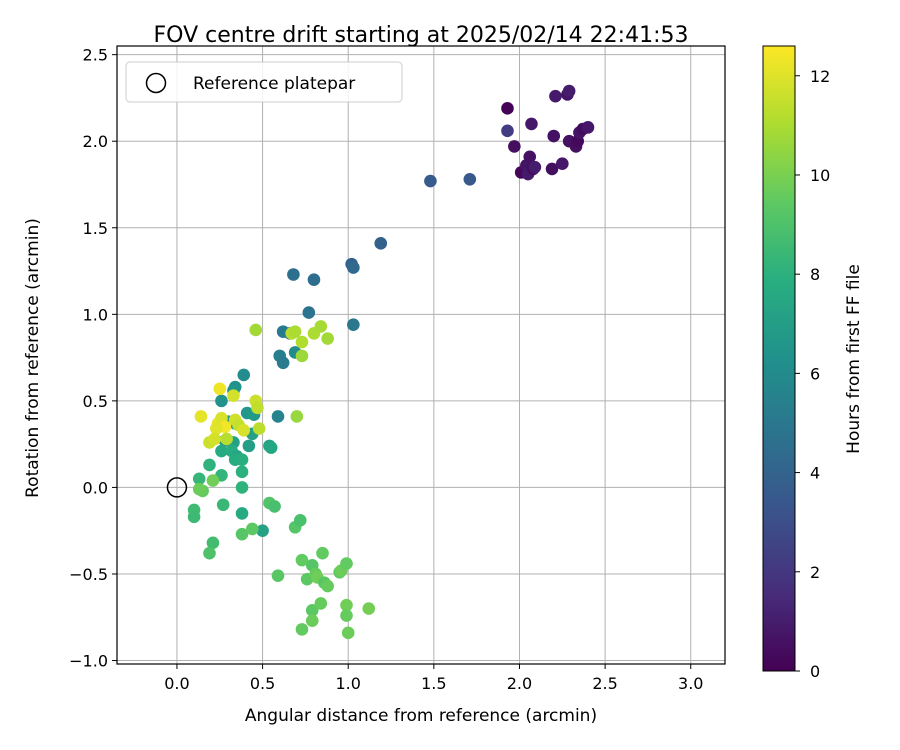 The height and width of the screenshot is (750, 900). I want to click on x-tick-label: 0.0, so click(176, 683).